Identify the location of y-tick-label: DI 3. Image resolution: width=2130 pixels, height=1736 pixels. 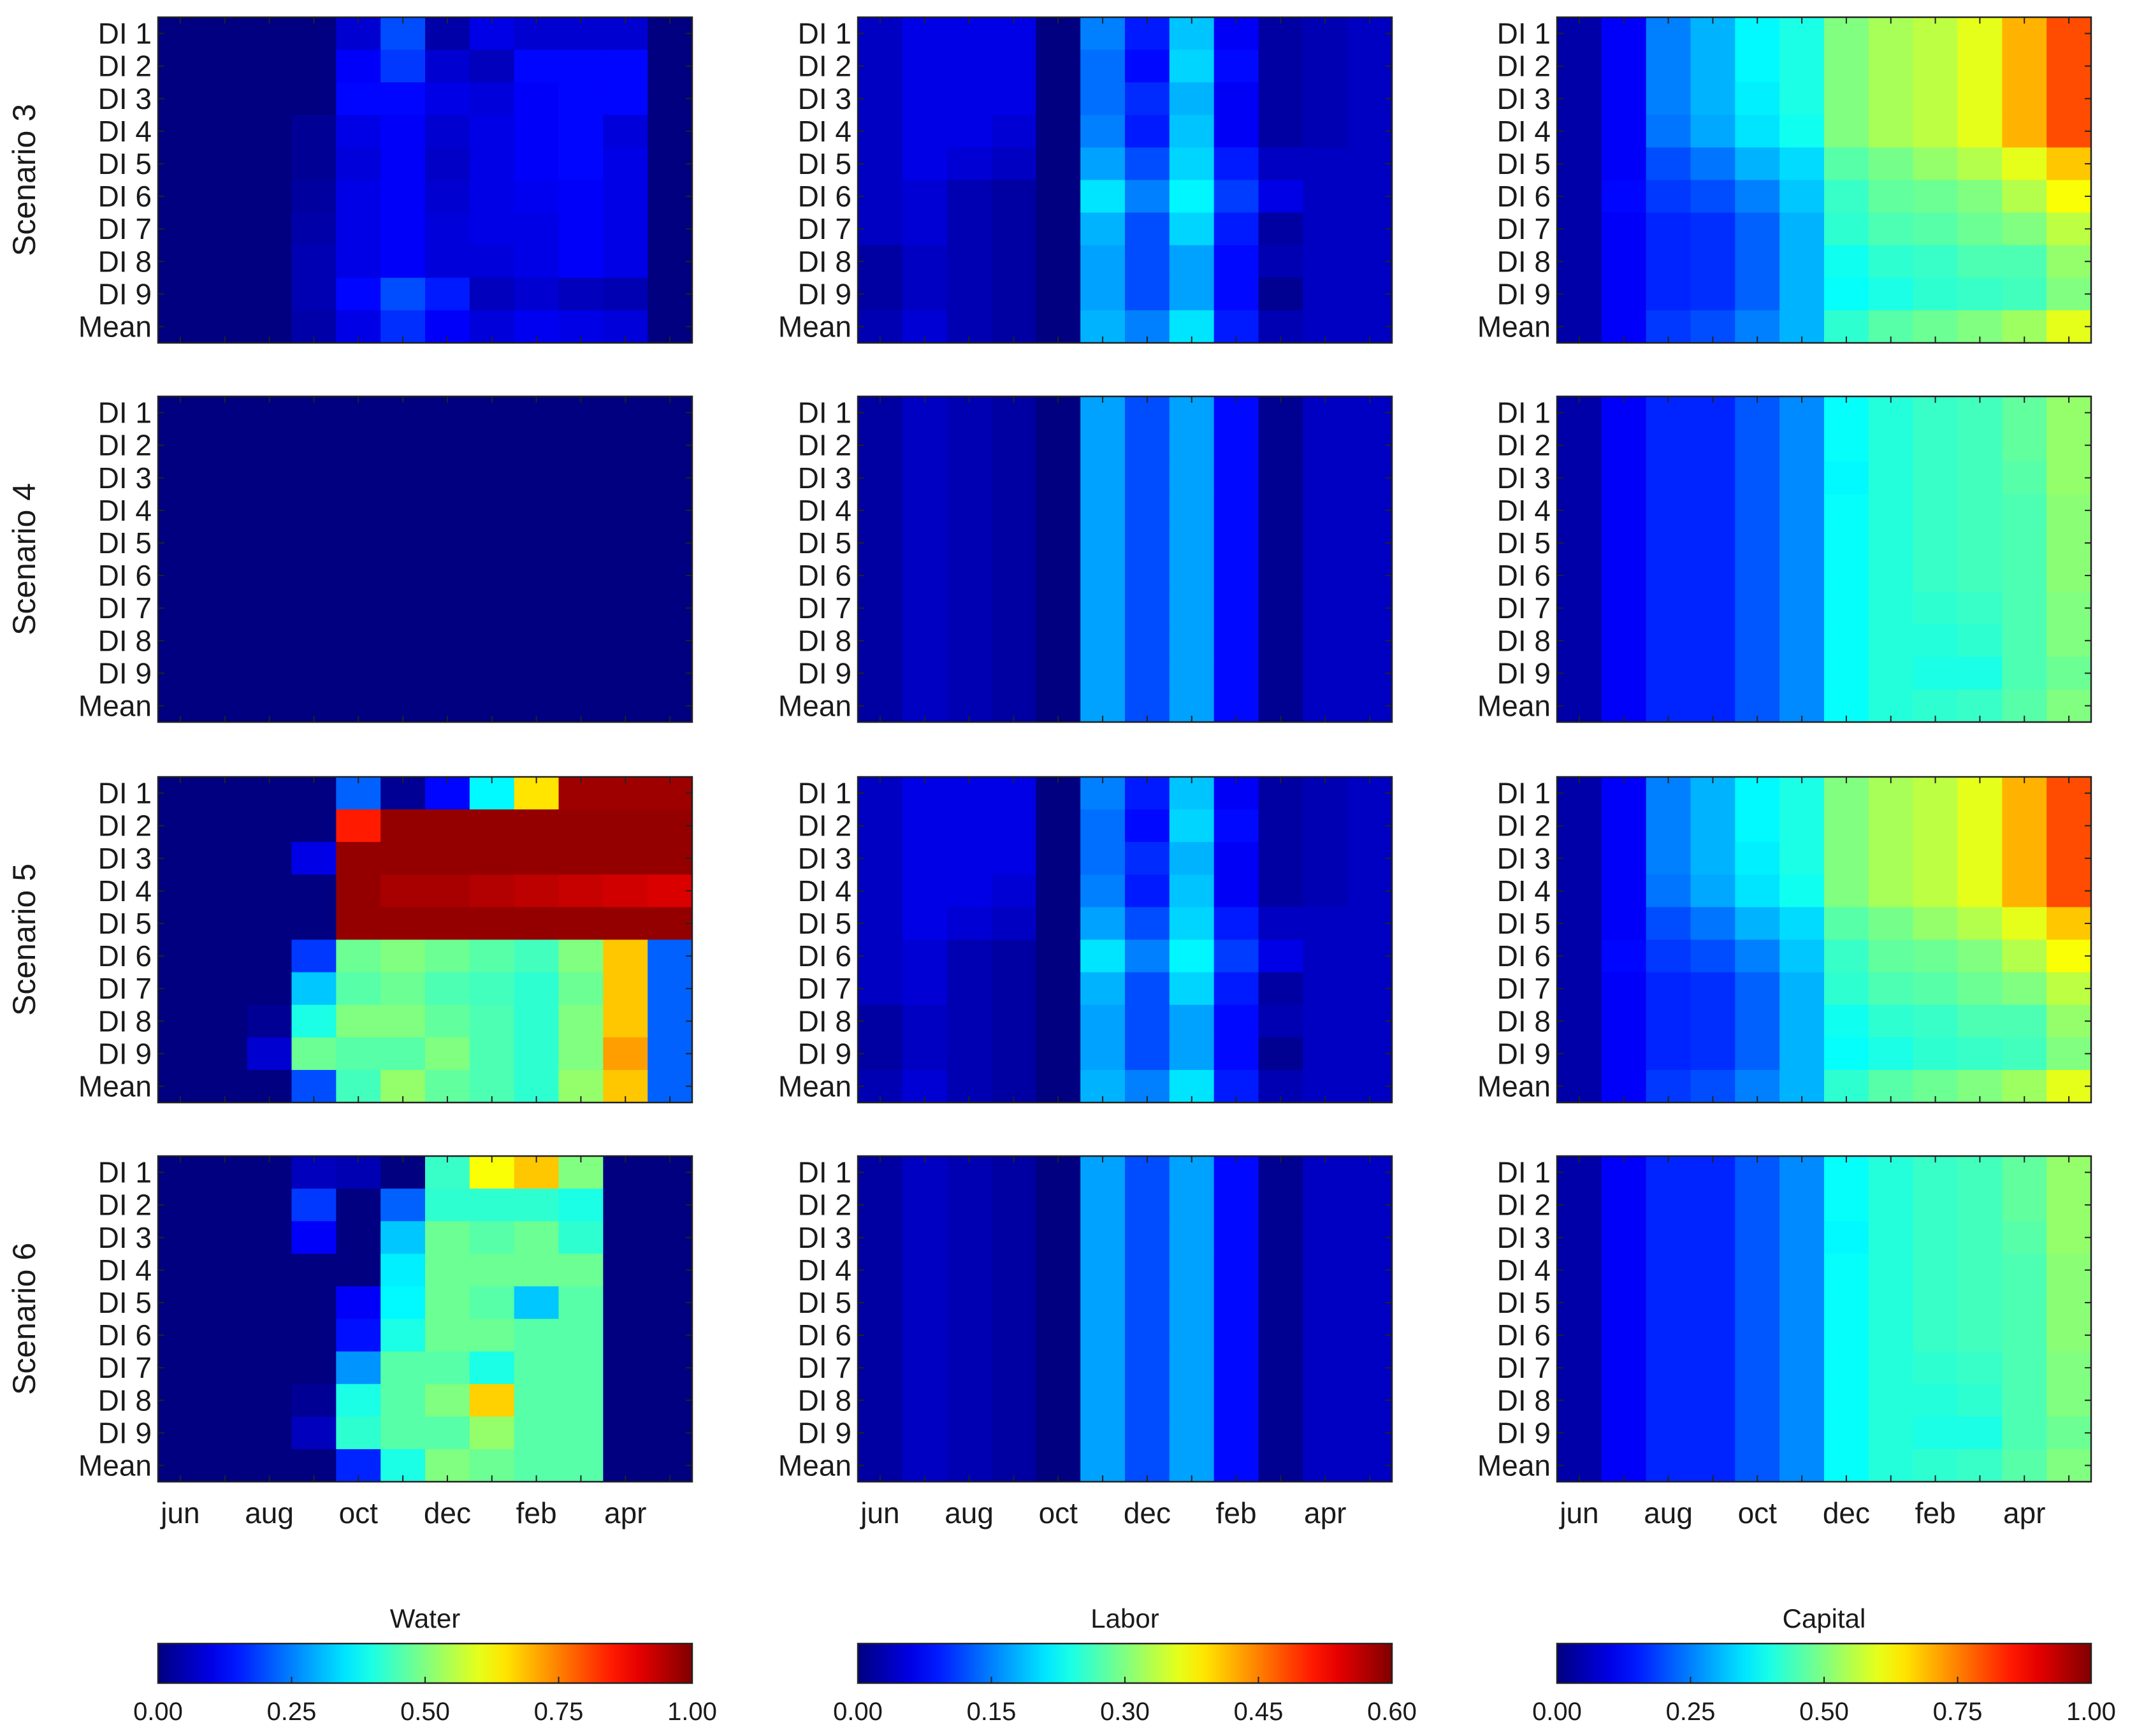
(824, 858).